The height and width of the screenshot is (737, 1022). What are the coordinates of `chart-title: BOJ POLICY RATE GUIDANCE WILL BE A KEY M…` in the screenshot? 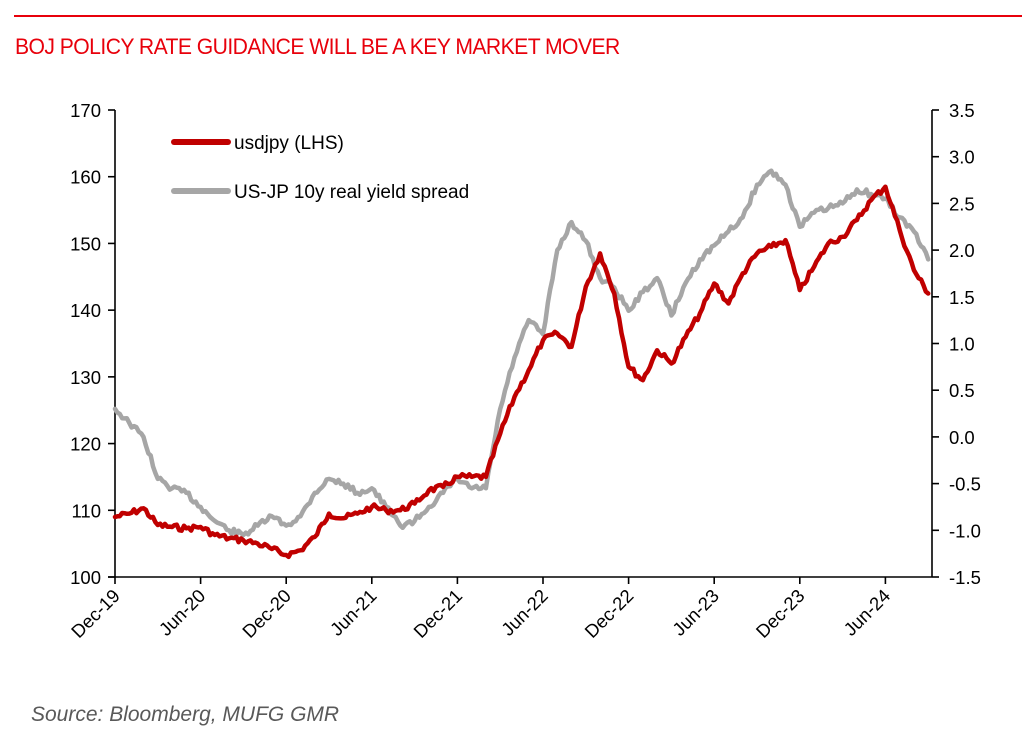 It's located at (317, 46).